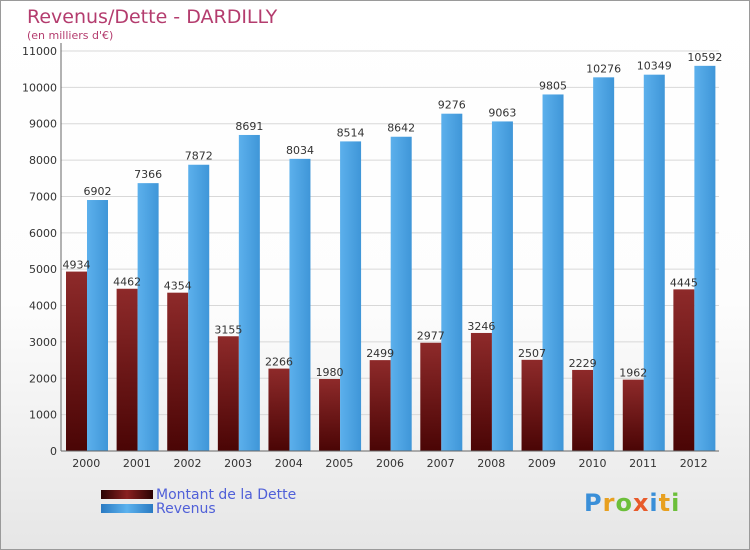  Describe the element at coordinates (609, 503) in the screenshot. I see `logo-letter: r` at that location.